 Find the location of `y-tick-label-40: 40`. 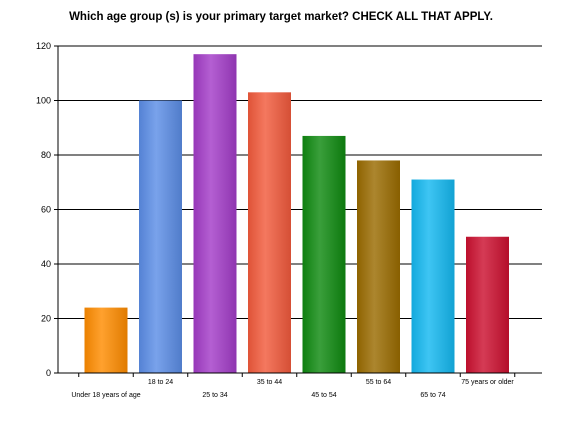

y-tick-label-40: 40 is located at coordinates (46, 264).